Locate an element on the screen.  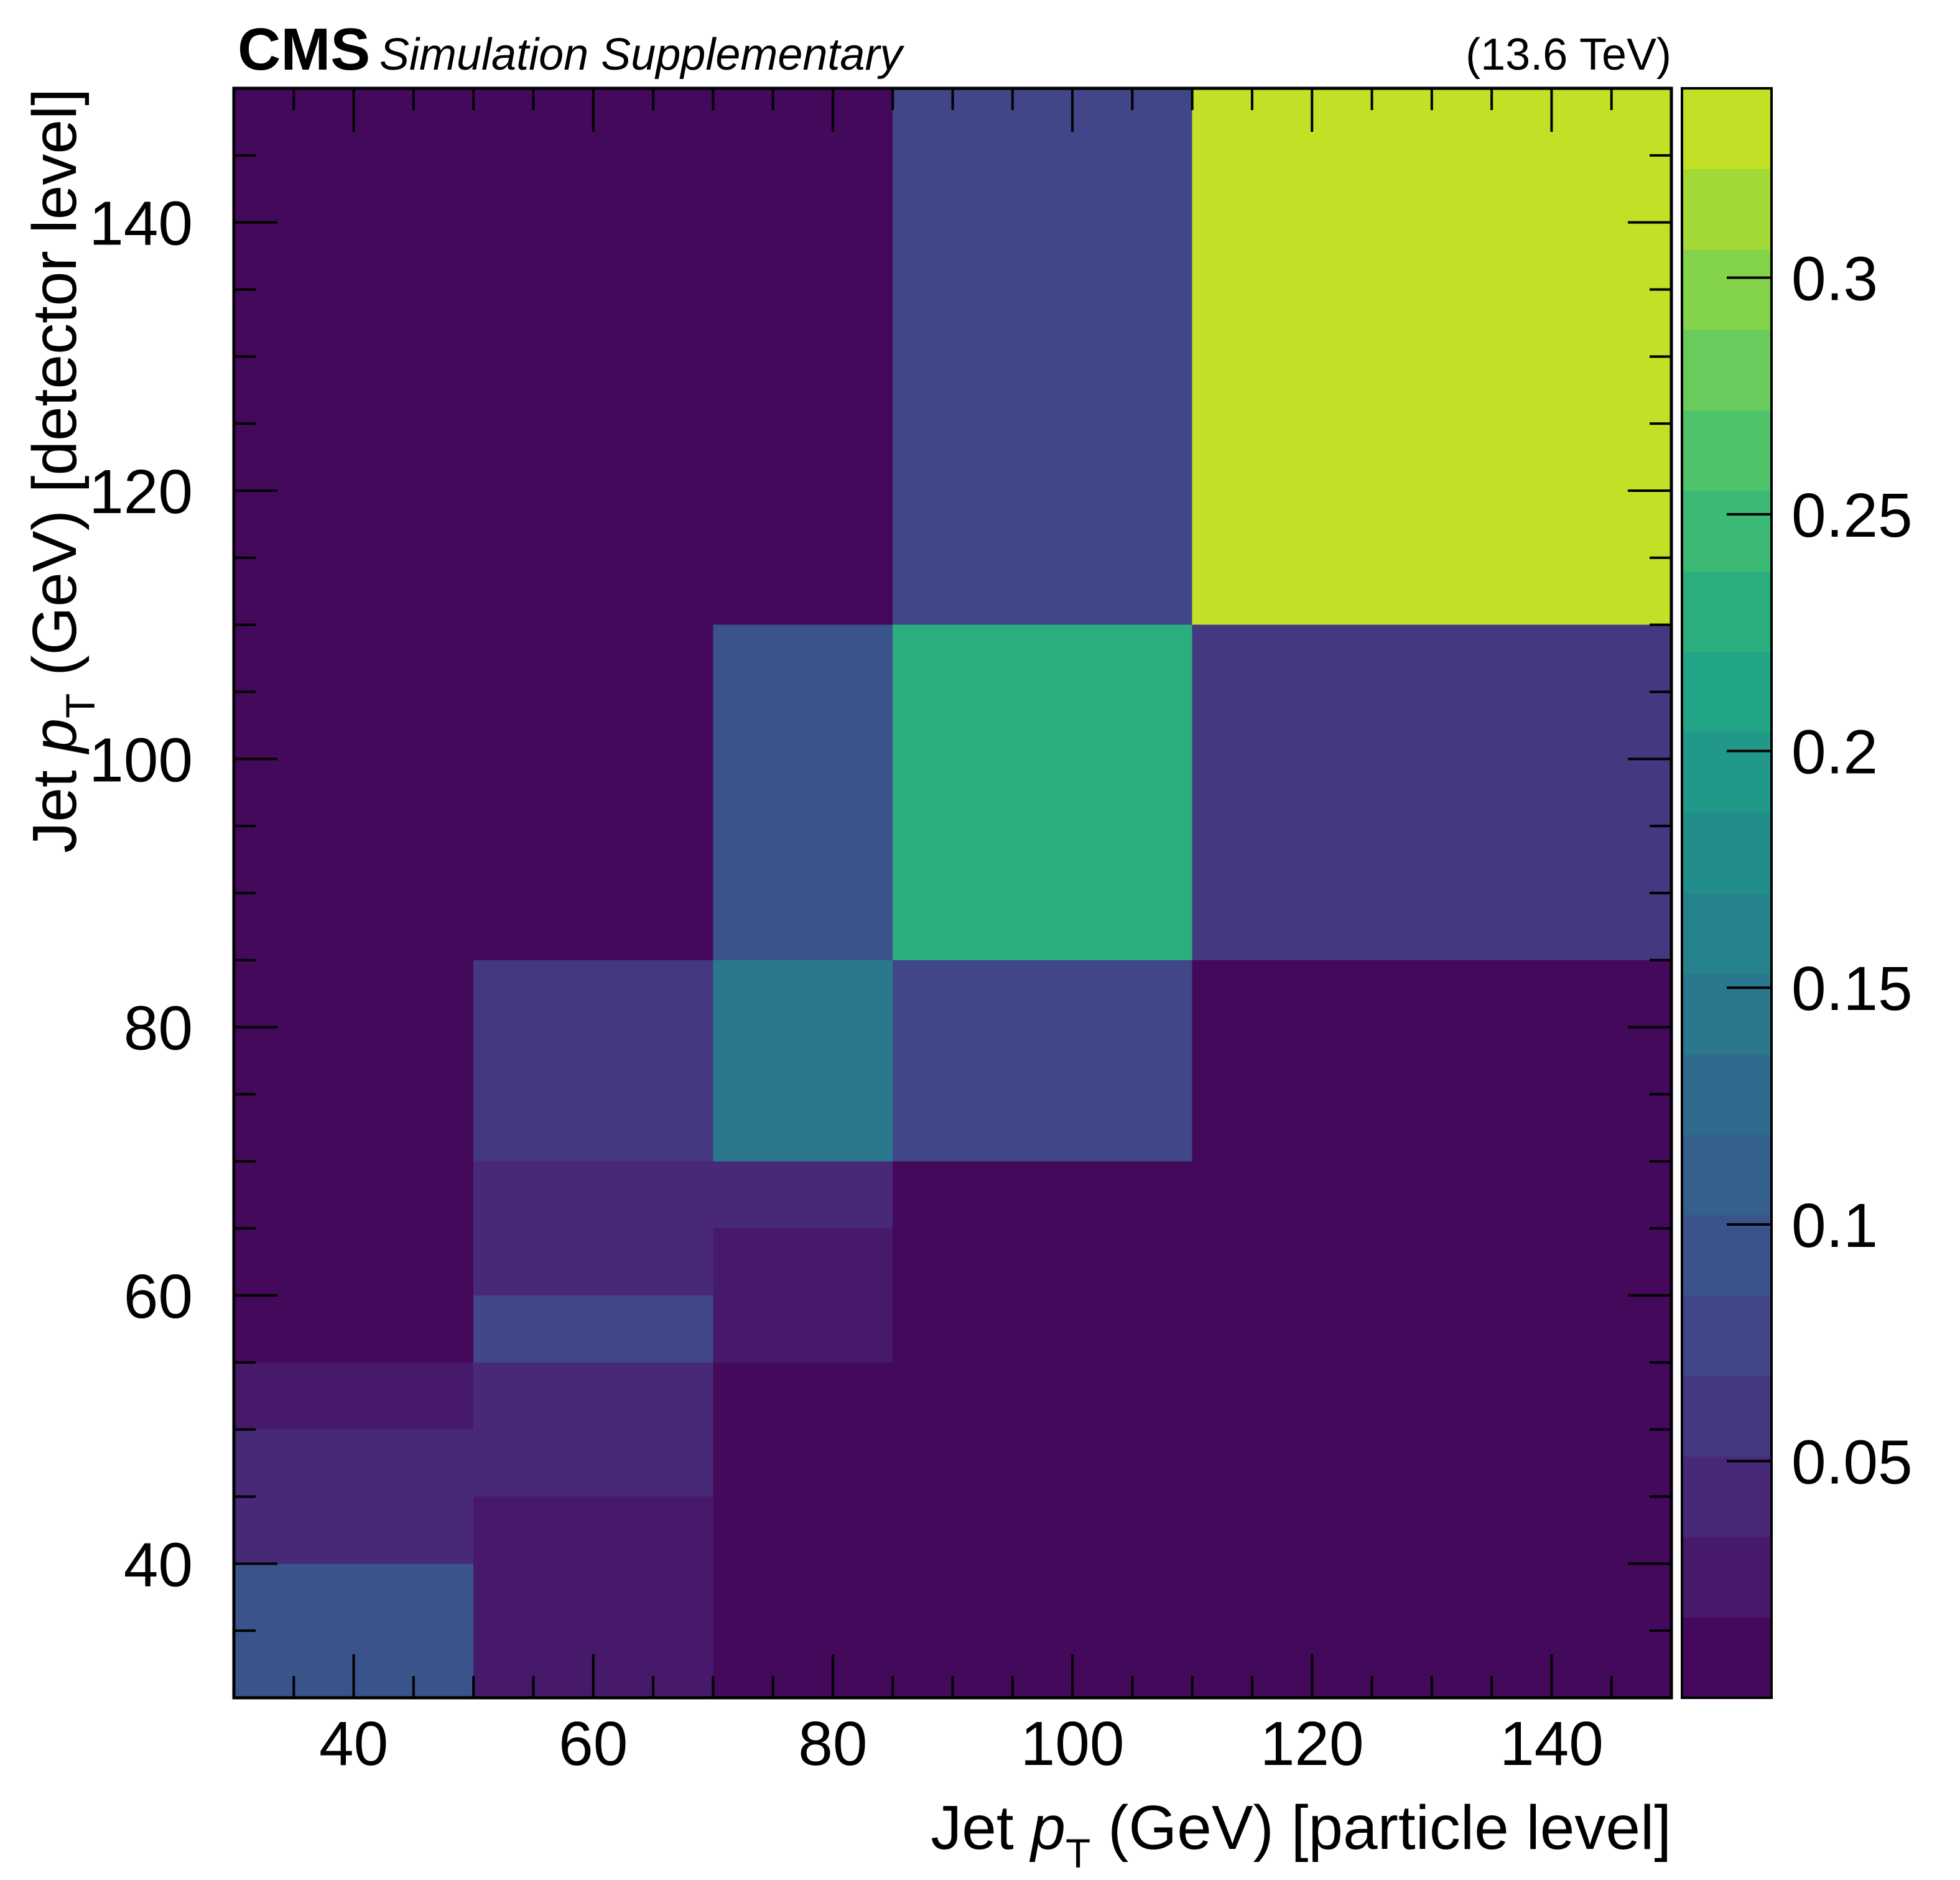
colorbar-tick-label: 0.1 is located at coordinates (1834, 1226).